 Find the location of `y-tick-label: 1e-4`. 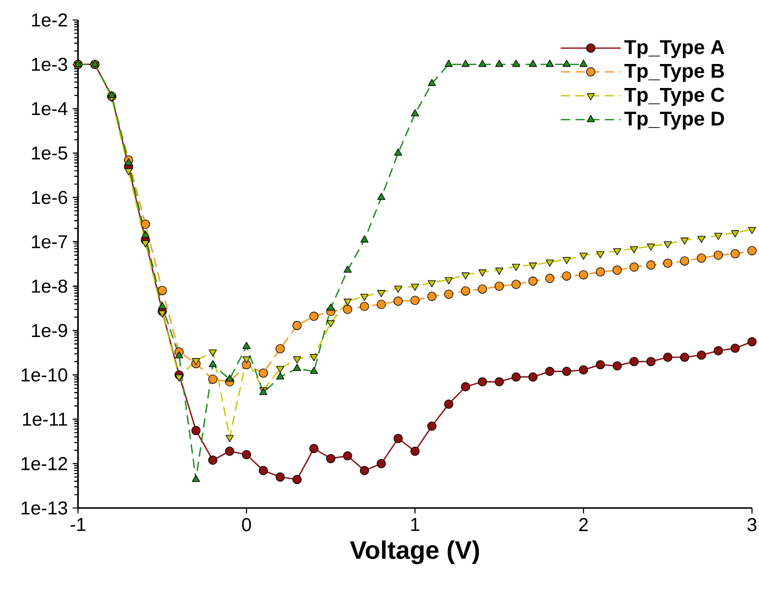

y-tick-label: 1e-4 is located at coordinates (50, 109).